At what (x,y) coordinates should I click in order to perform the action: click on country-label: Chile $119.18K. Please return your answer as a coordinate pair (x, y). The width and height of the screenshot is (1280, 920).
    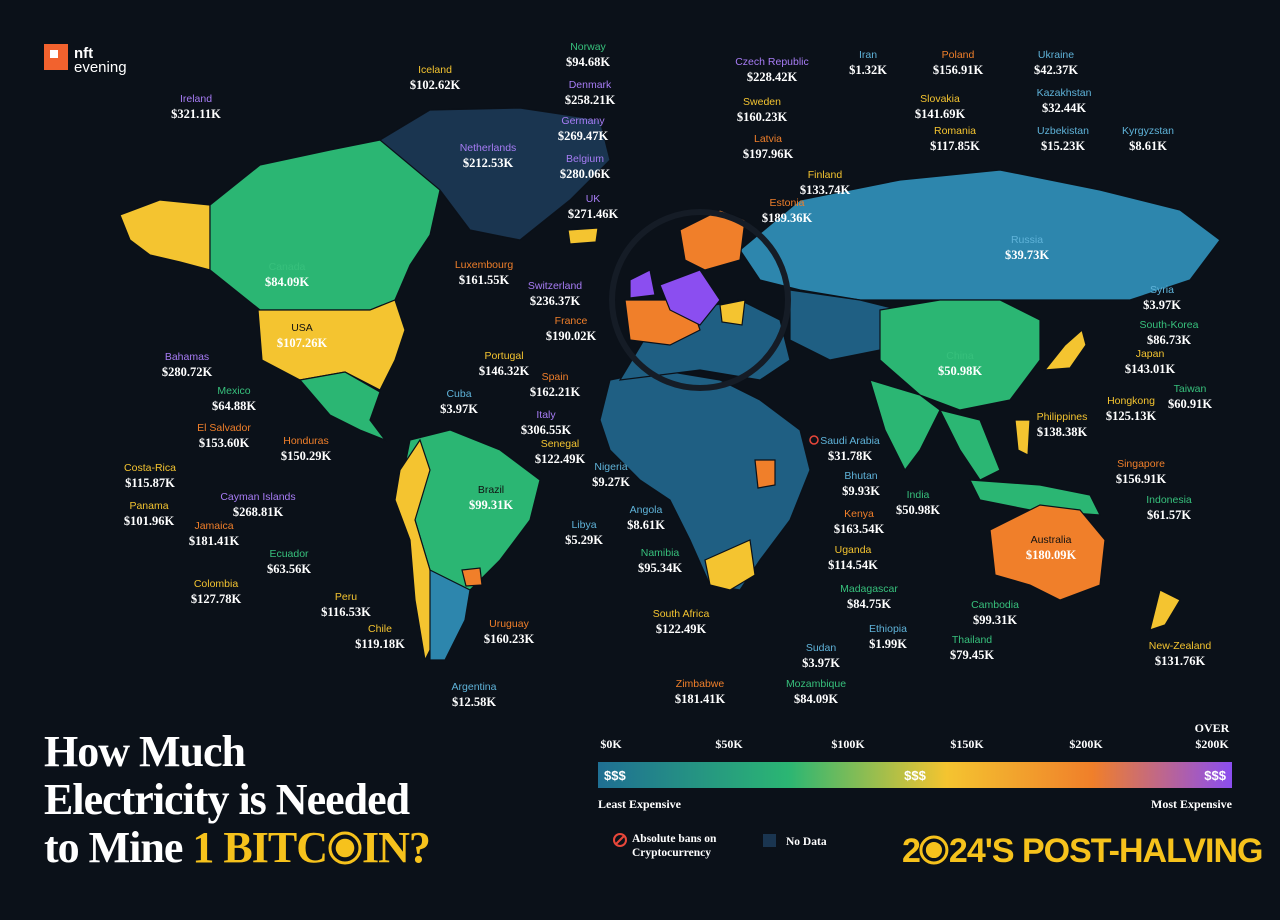
    Looking at the image, I should click on (380, 637).